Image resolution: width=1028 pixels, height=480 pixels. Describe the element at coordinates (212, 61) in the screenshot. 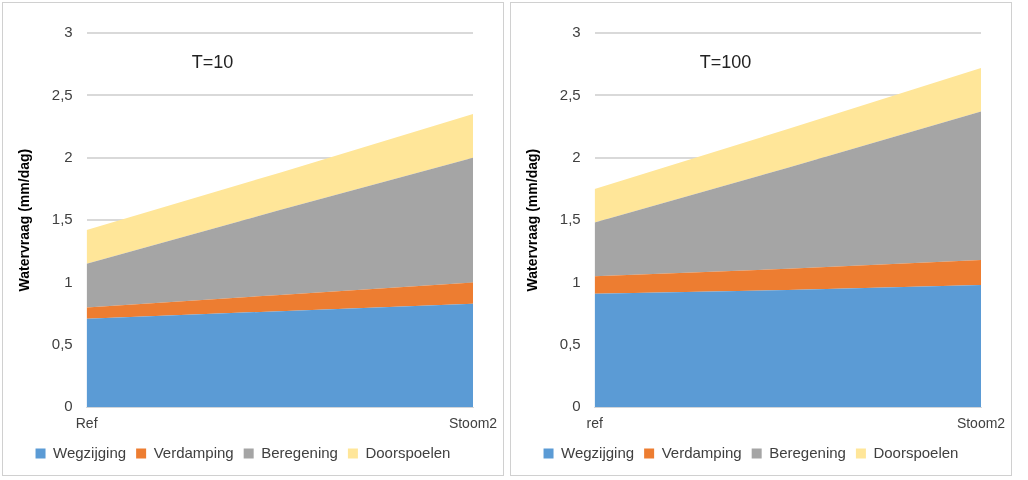

I see `annotation: T=10` at that location.